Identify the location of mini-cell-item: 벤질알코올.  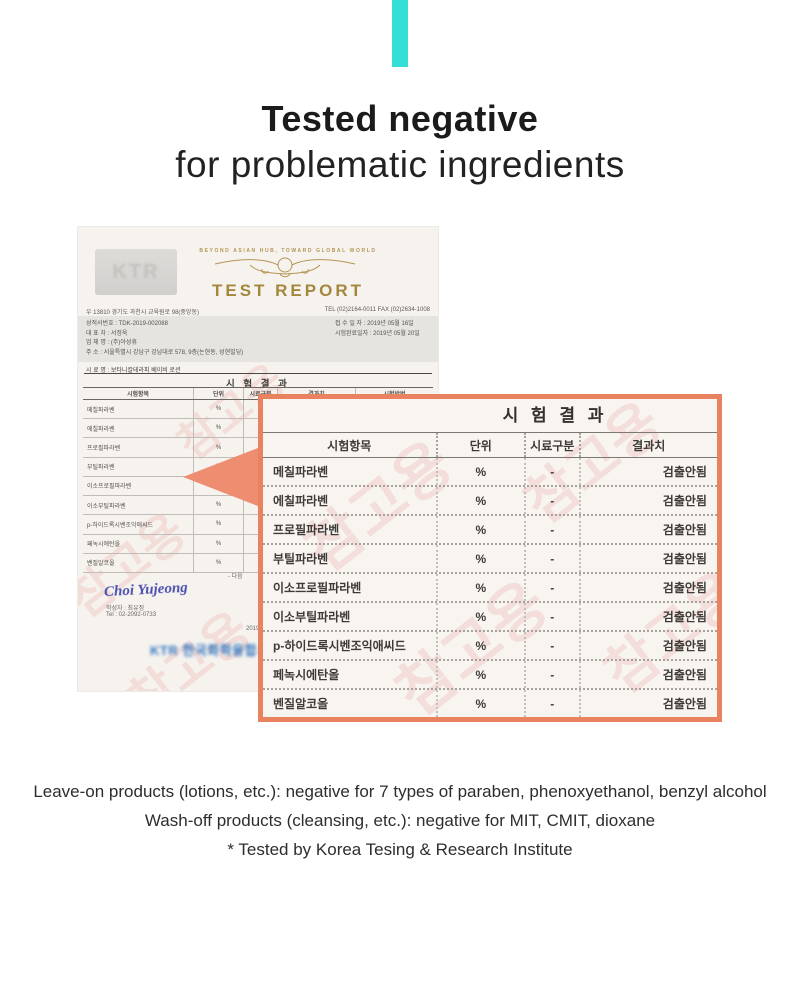
(101, 564).